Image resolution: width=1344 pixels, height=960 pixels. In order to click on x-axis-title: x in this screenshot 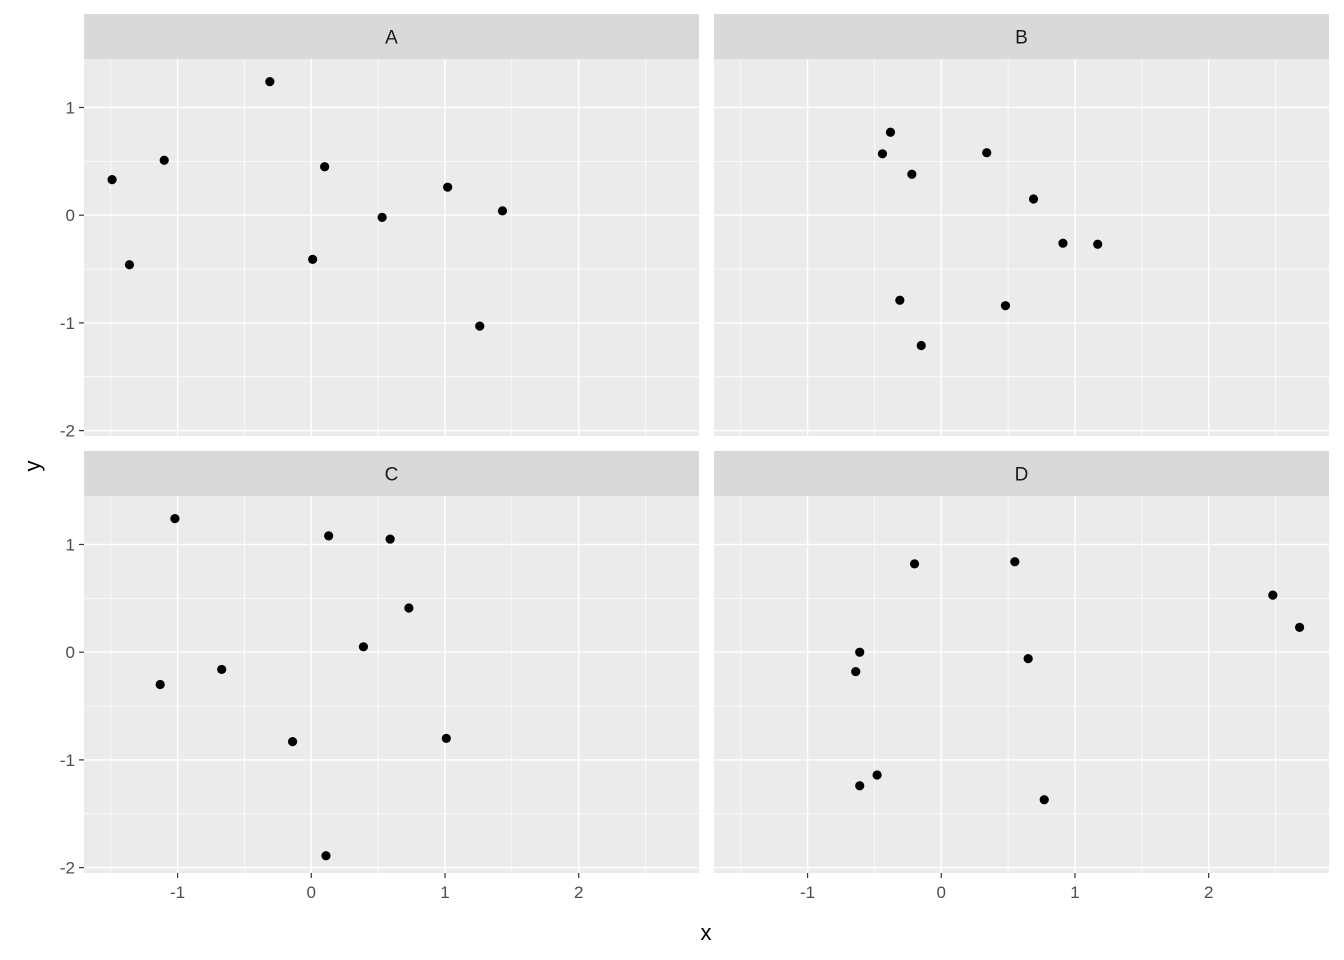, I will do `click(706, 932)`.